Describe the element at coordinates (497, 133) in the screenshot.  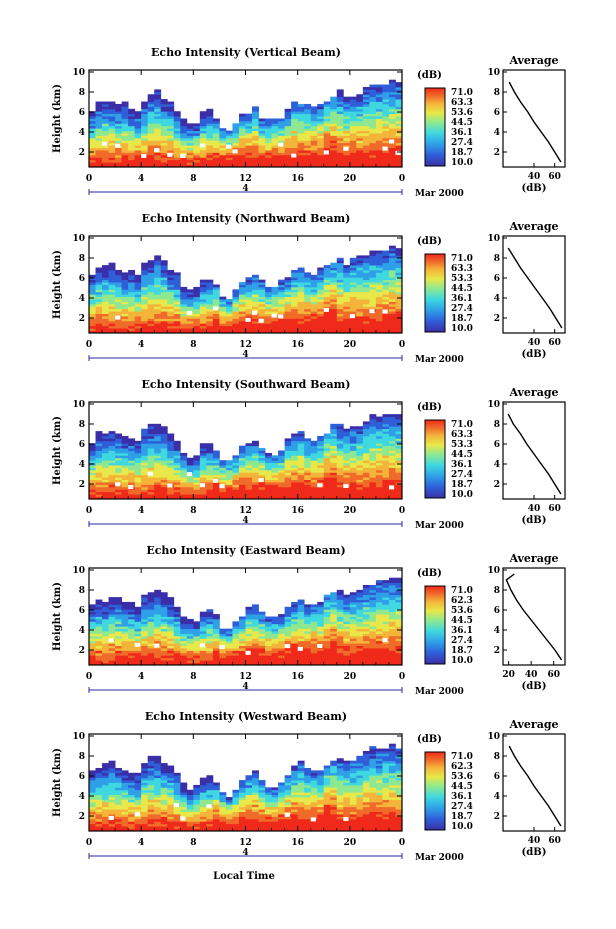
I see `average-y-tick-label: 4` at that location.